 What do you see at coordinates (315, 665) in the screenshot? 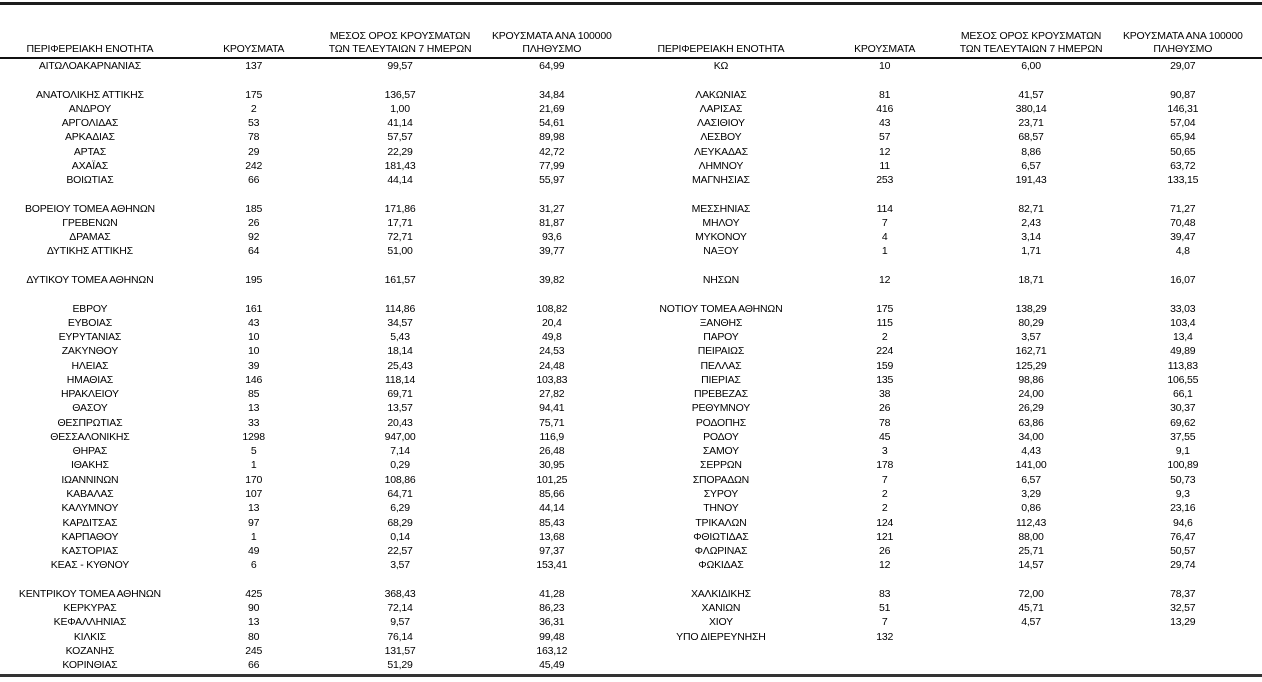
I see `table-row: ΚΟΡΙΝΘΙΑΣ 66 51,29 45,49` at bounding box center [315, 665].